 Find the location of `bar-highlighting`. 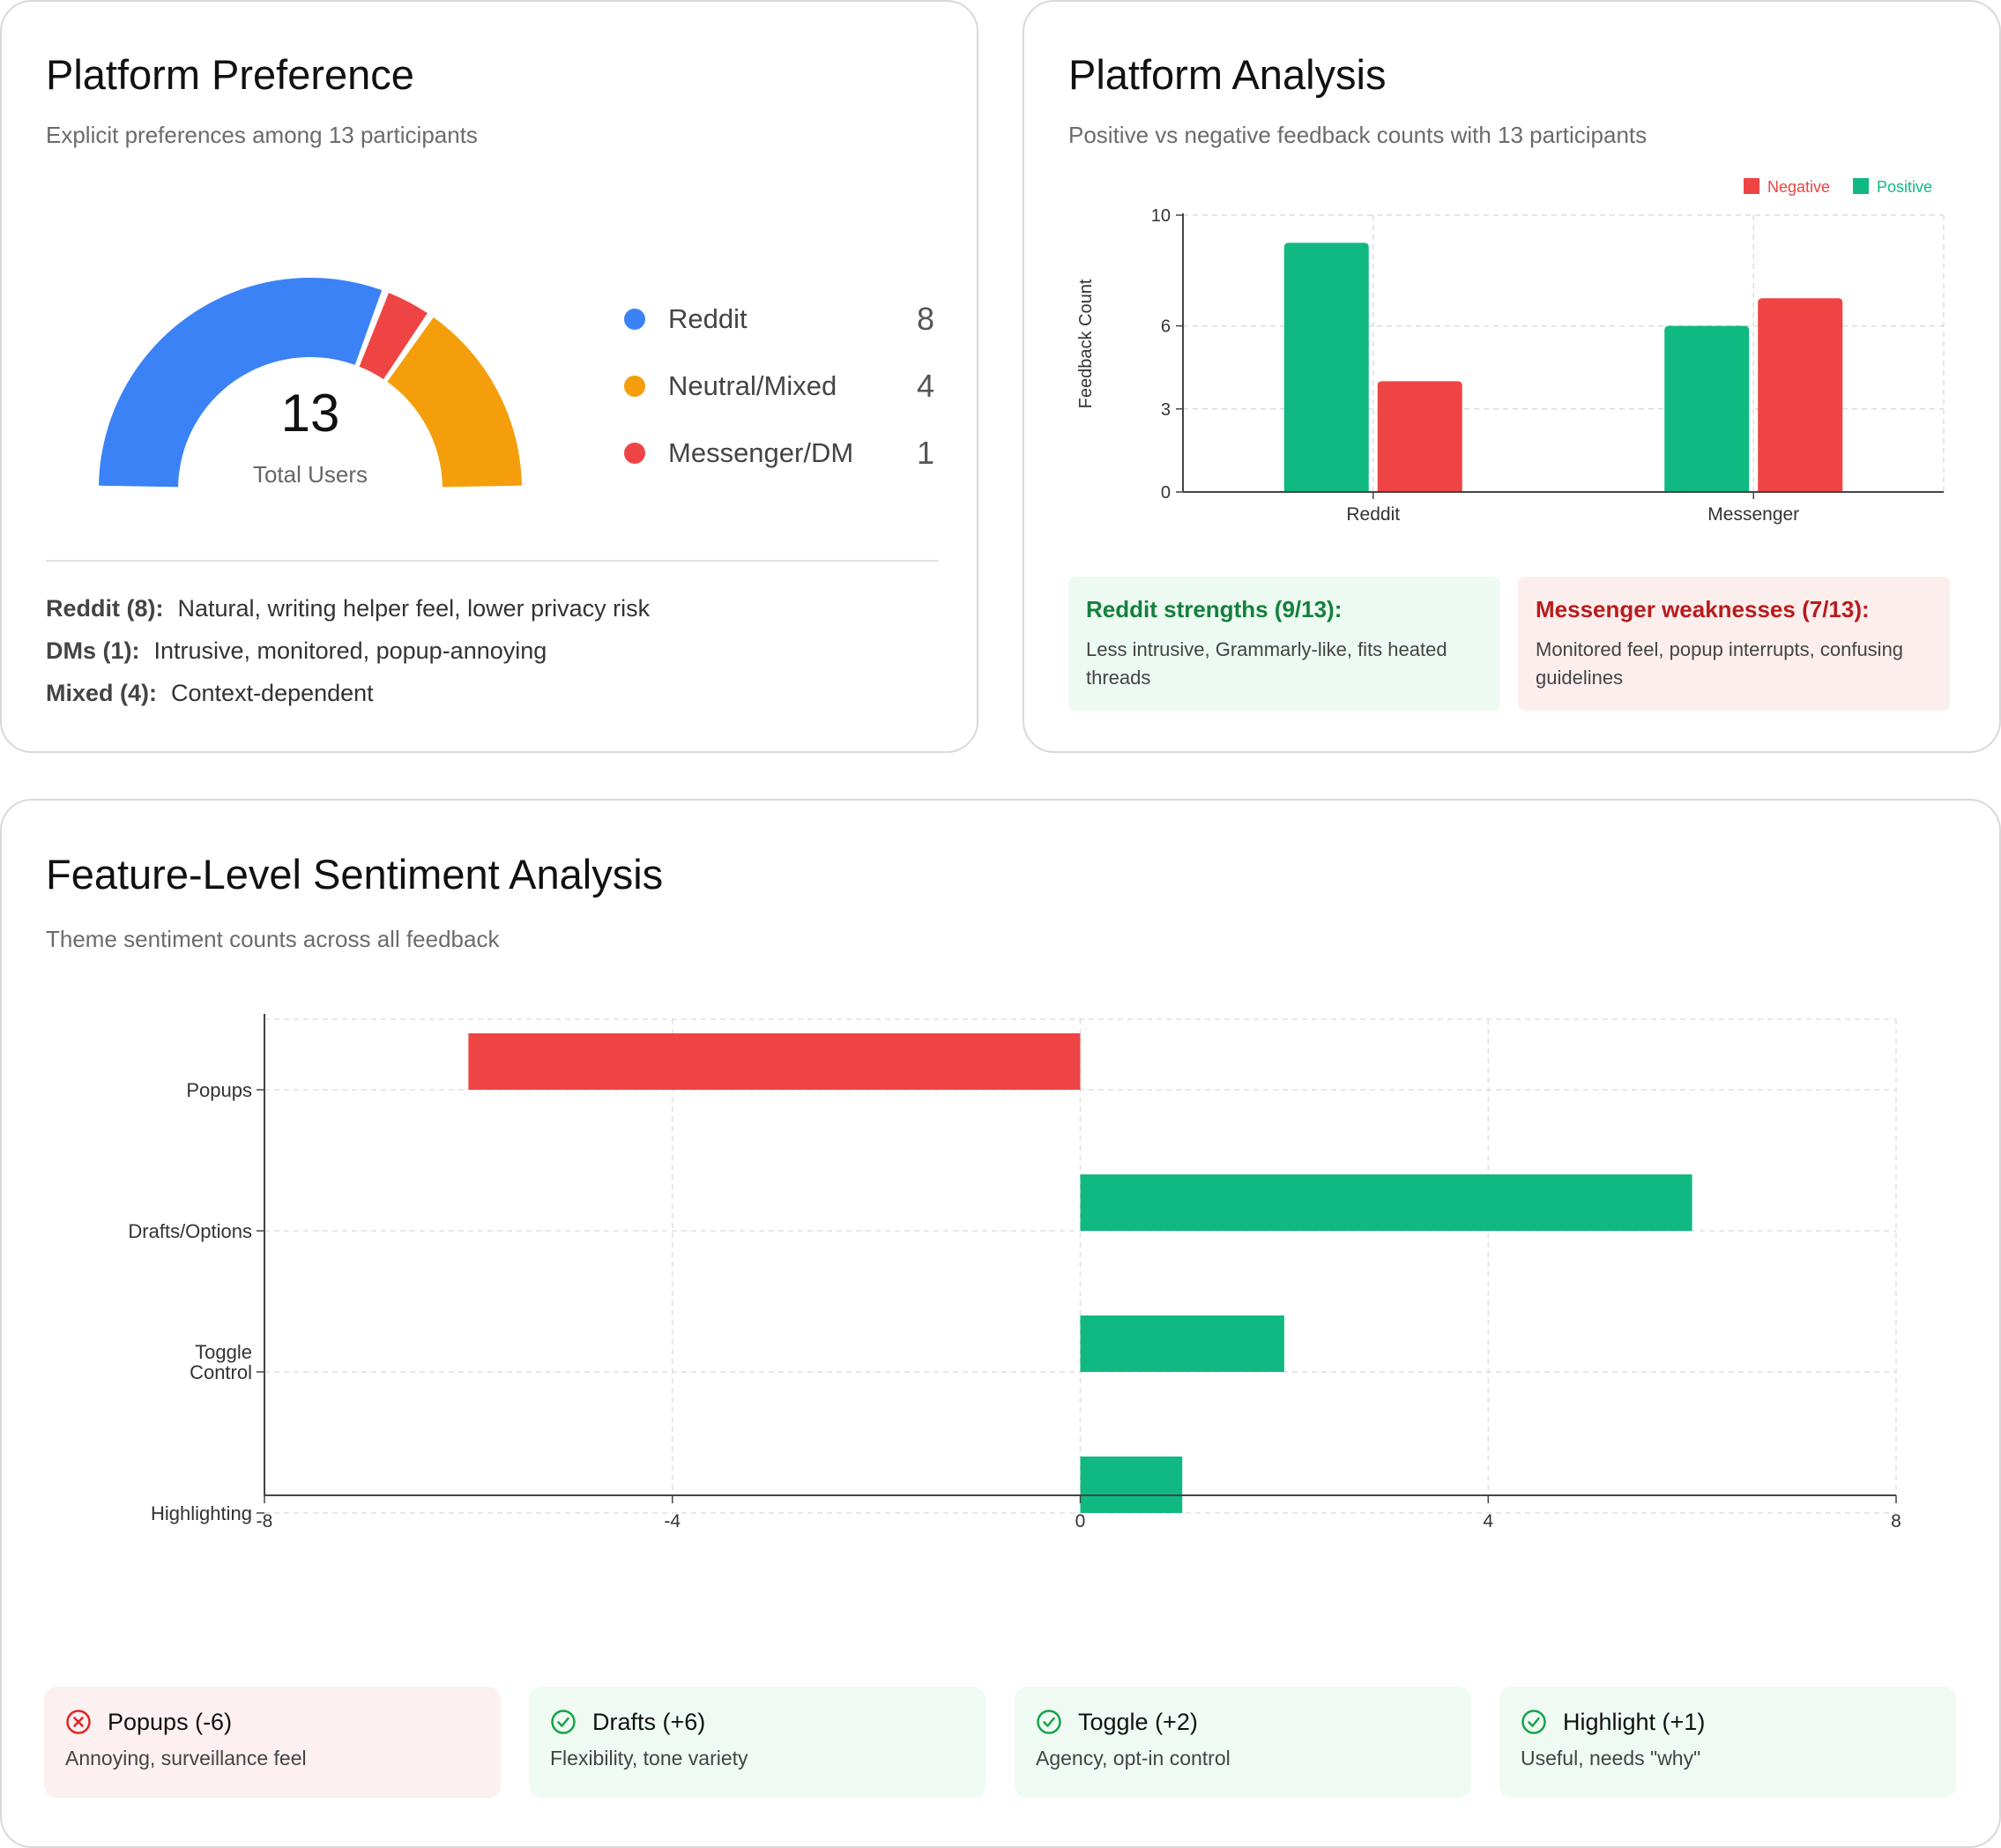

bar-highlighting is located at coordinates (1132, 1485).